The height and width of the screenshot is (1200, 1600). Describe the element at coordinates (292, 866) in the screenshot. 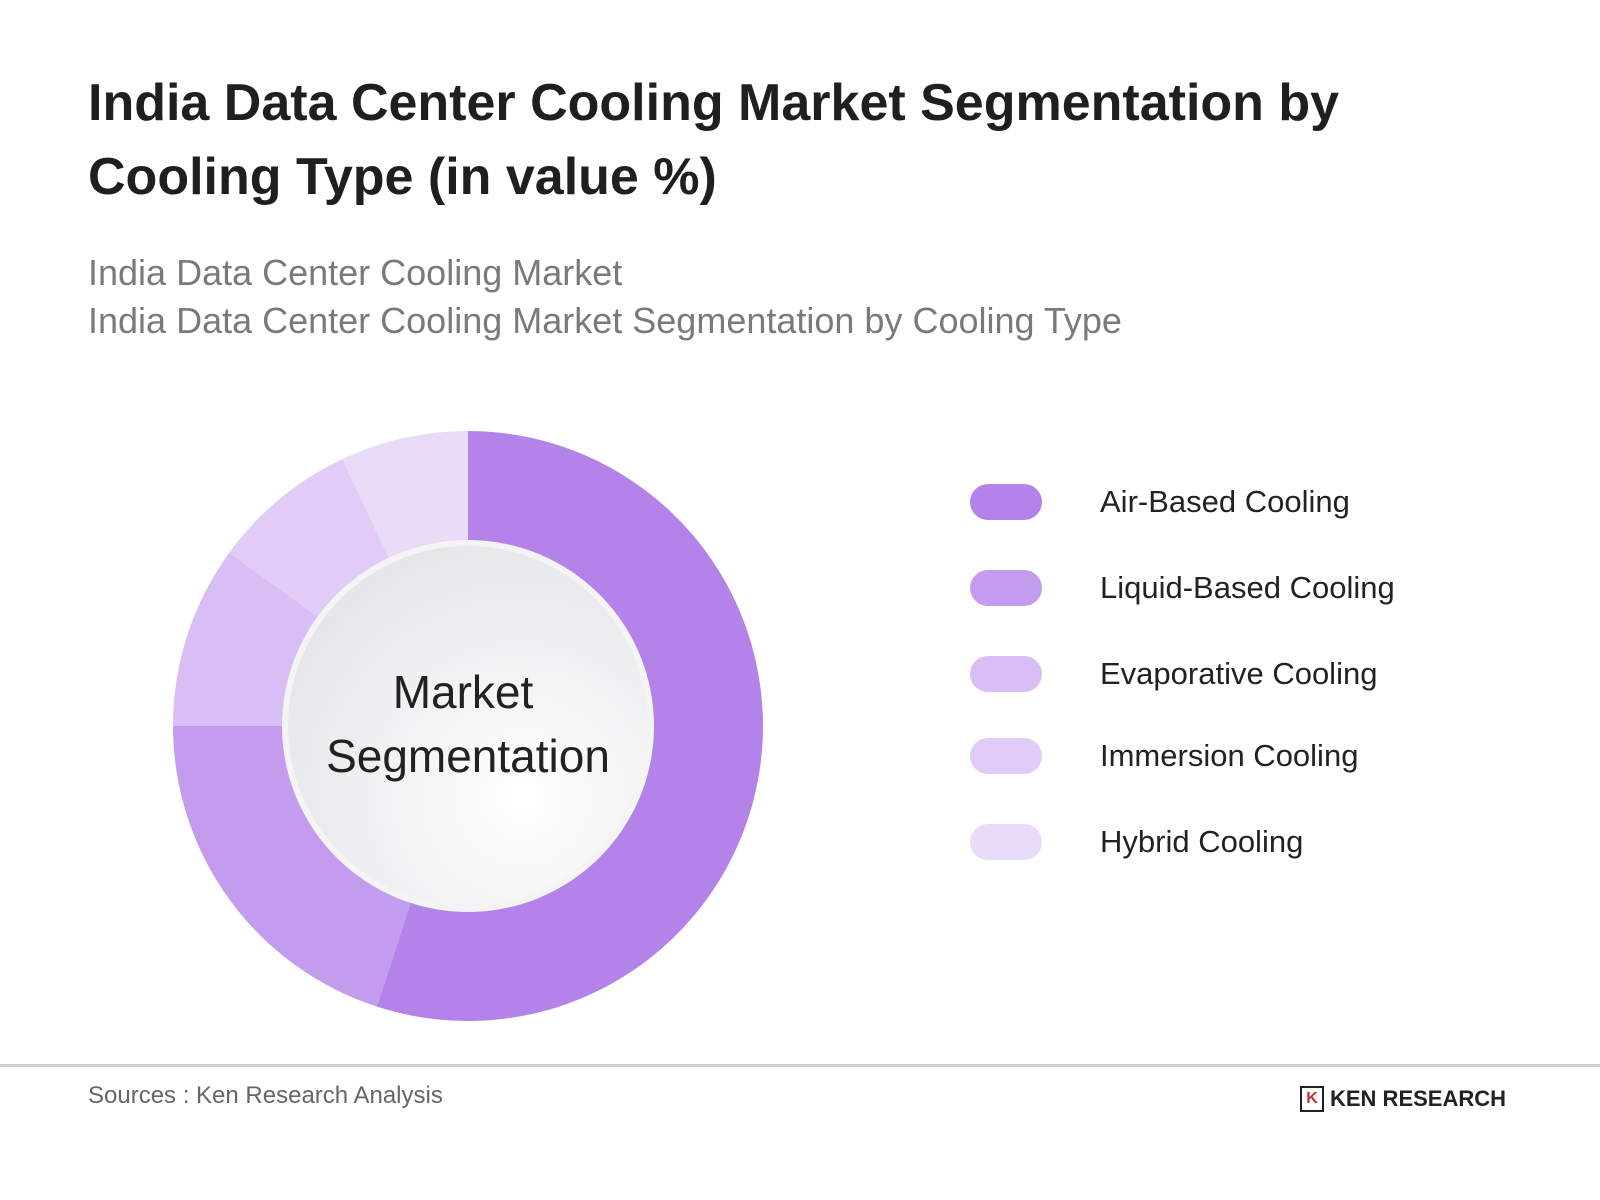

I see `slice-liquid-based-cooling` at that location.